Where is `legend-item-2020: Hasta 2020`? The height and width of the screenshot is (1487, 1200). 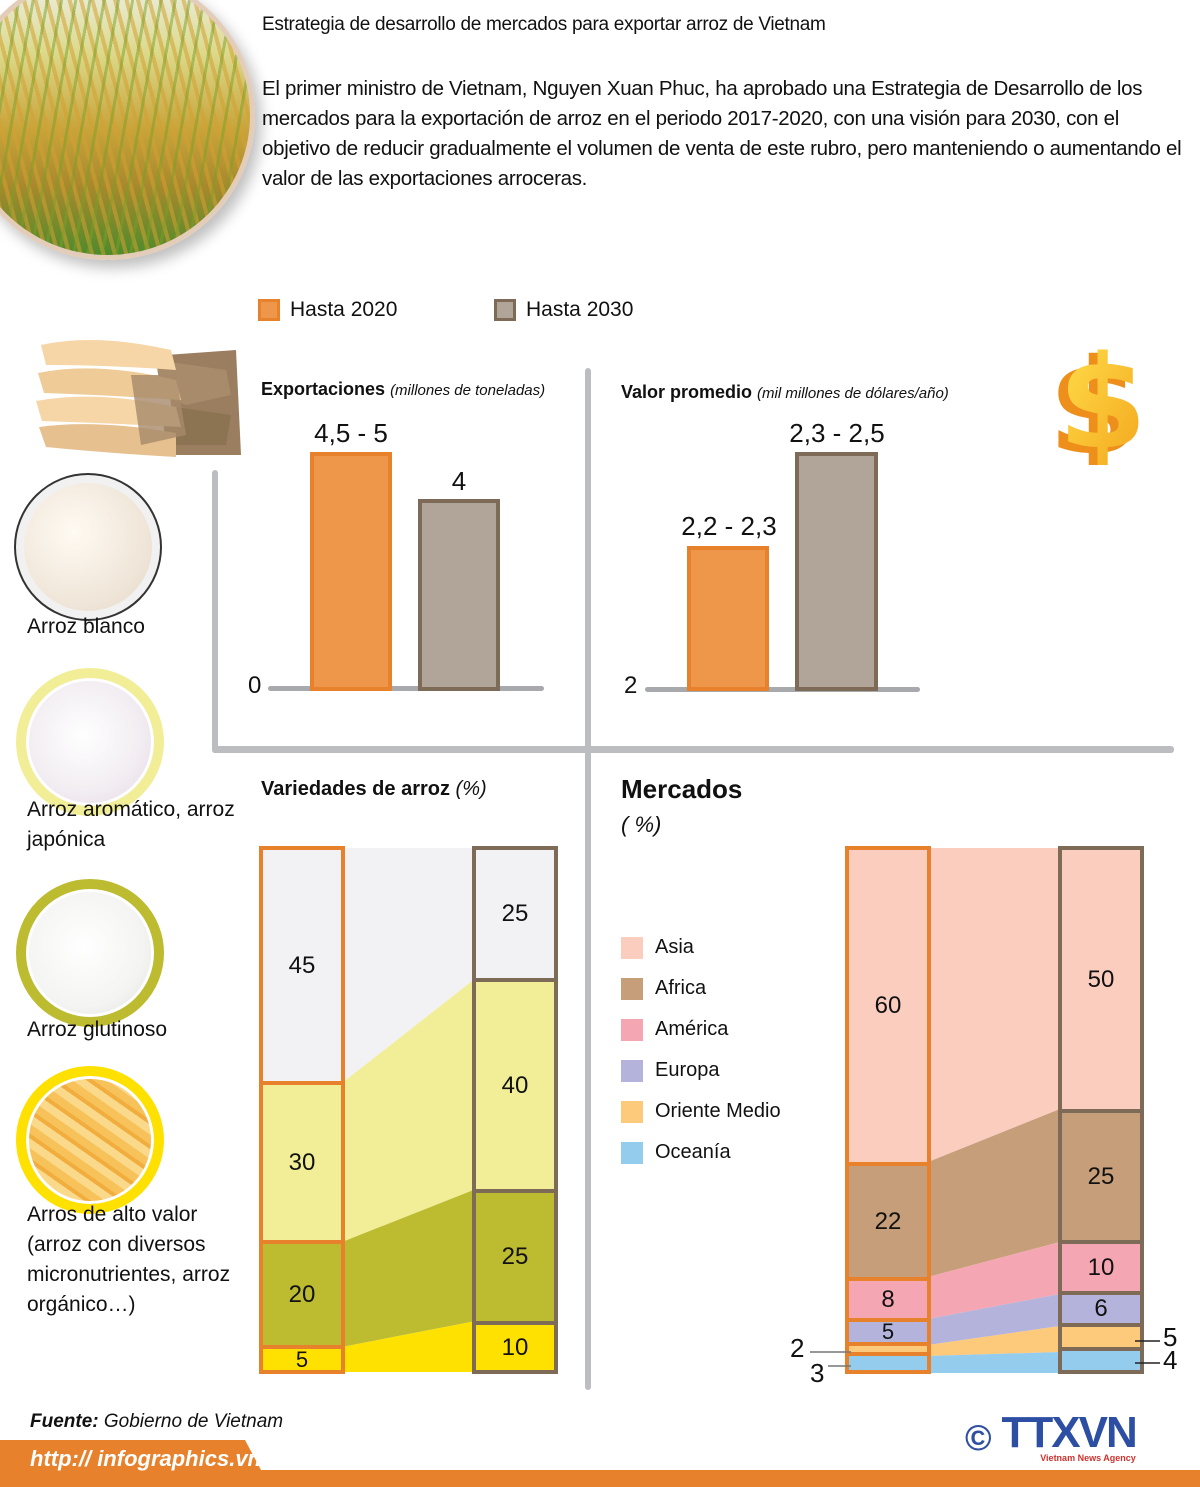
legend-item-2020: Hasta 2020 is located at coordinates (327, 310).